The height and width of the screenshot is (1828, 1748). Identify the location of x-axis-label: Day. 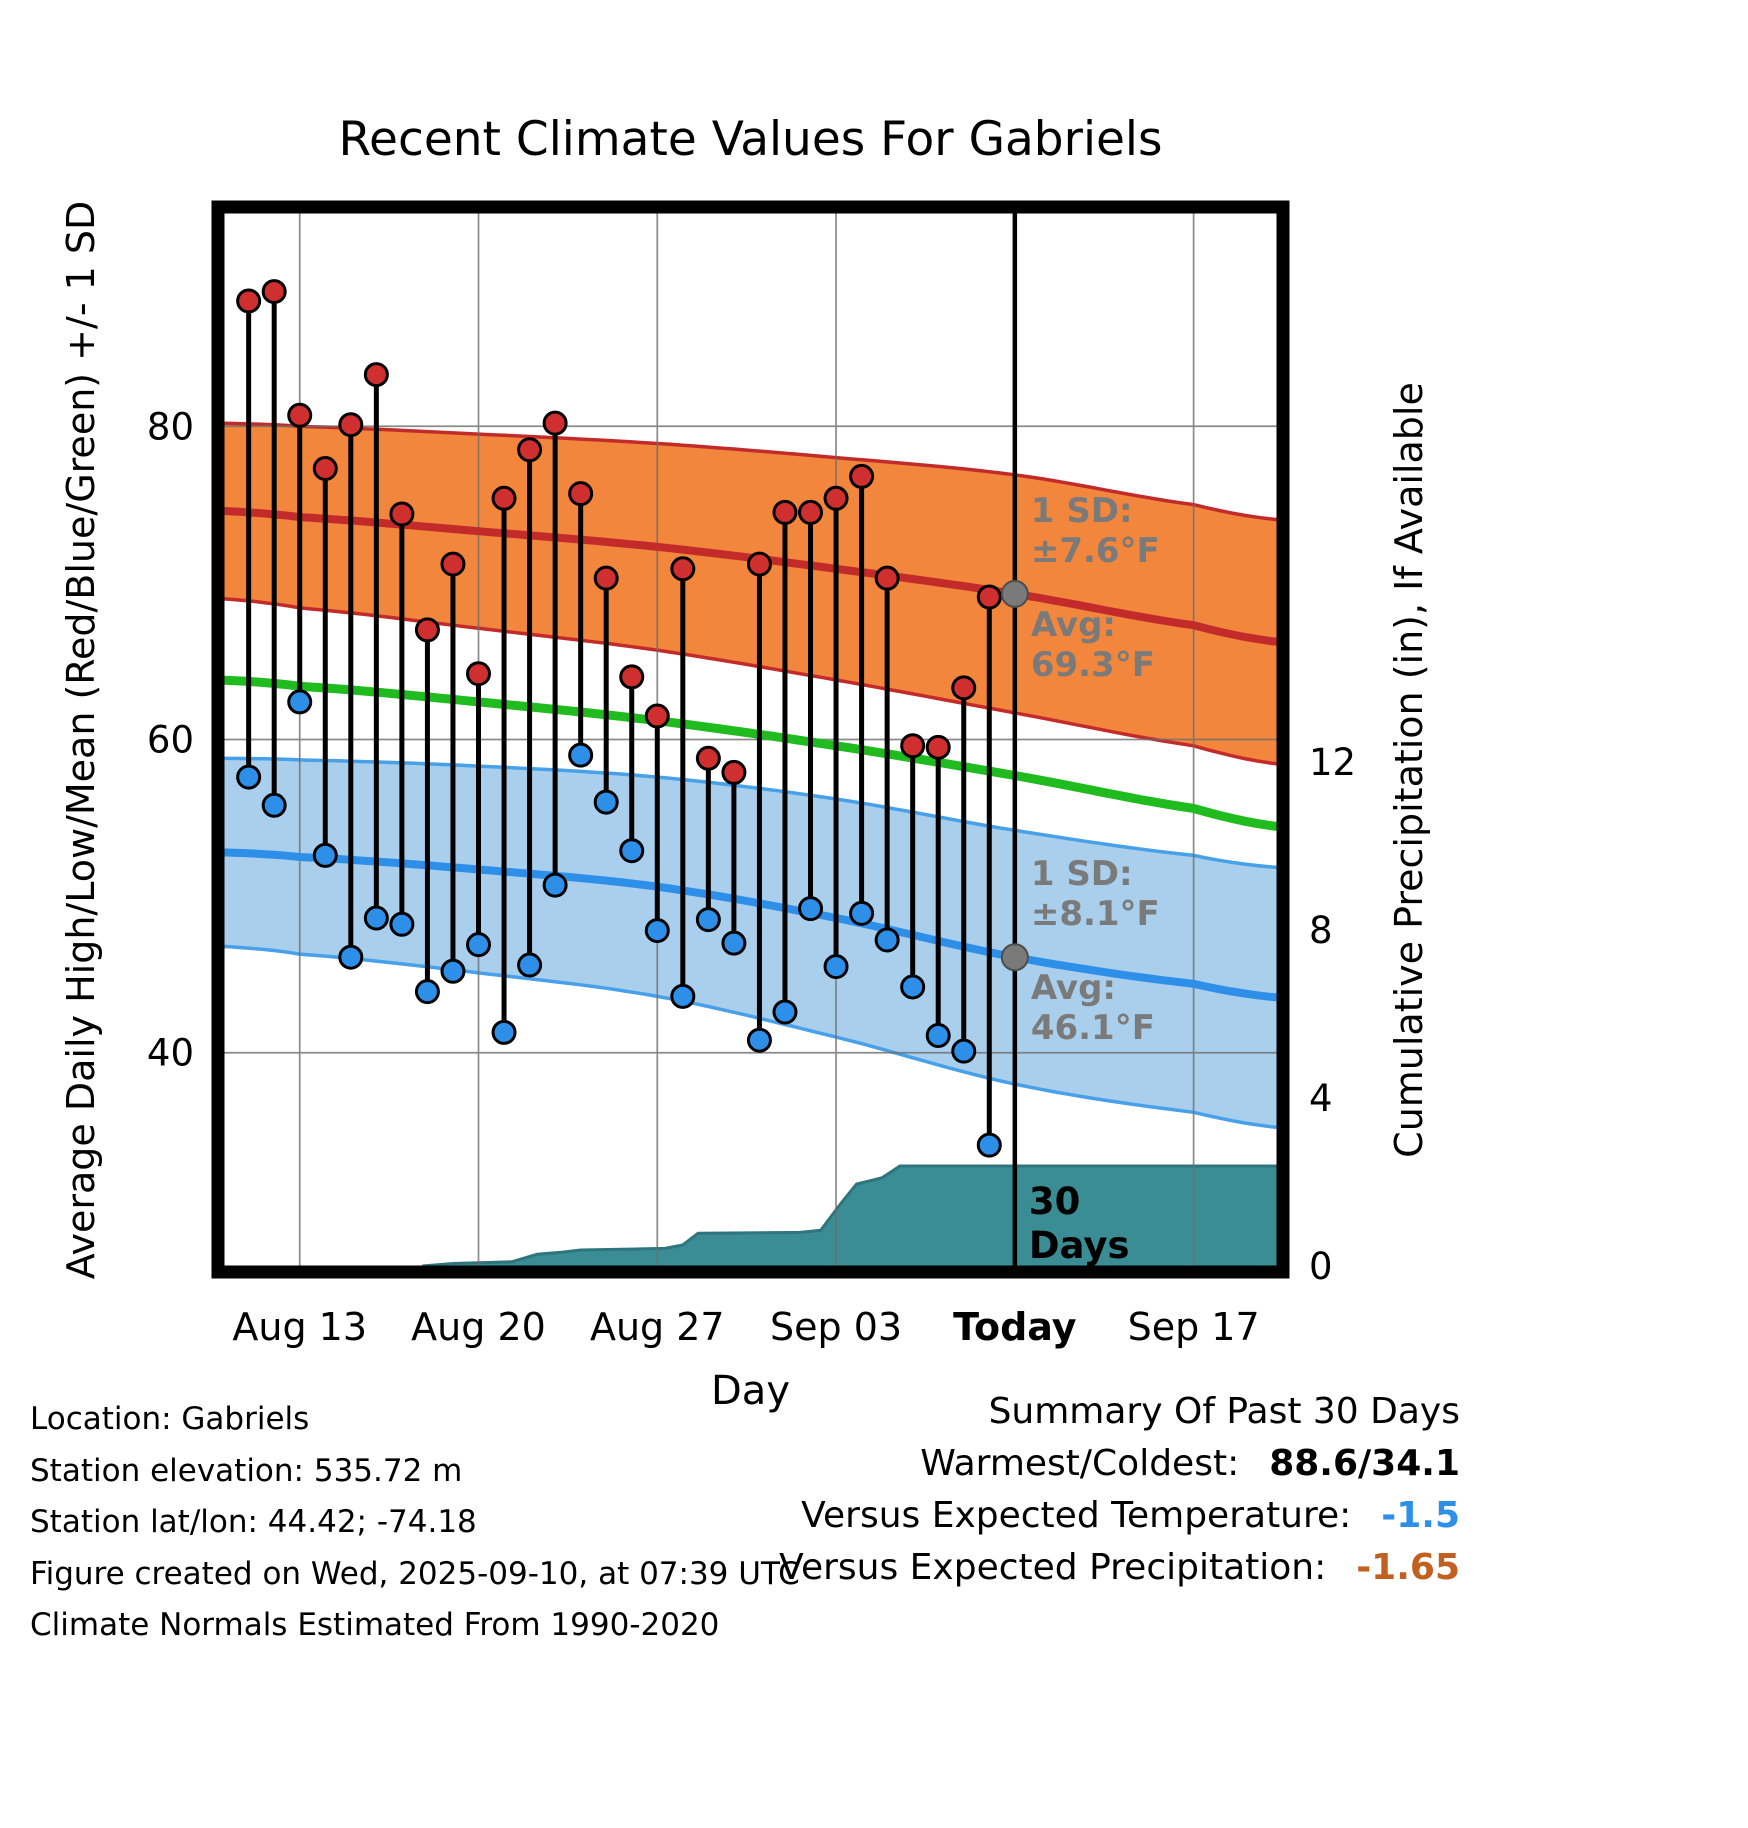
(750, 1391).